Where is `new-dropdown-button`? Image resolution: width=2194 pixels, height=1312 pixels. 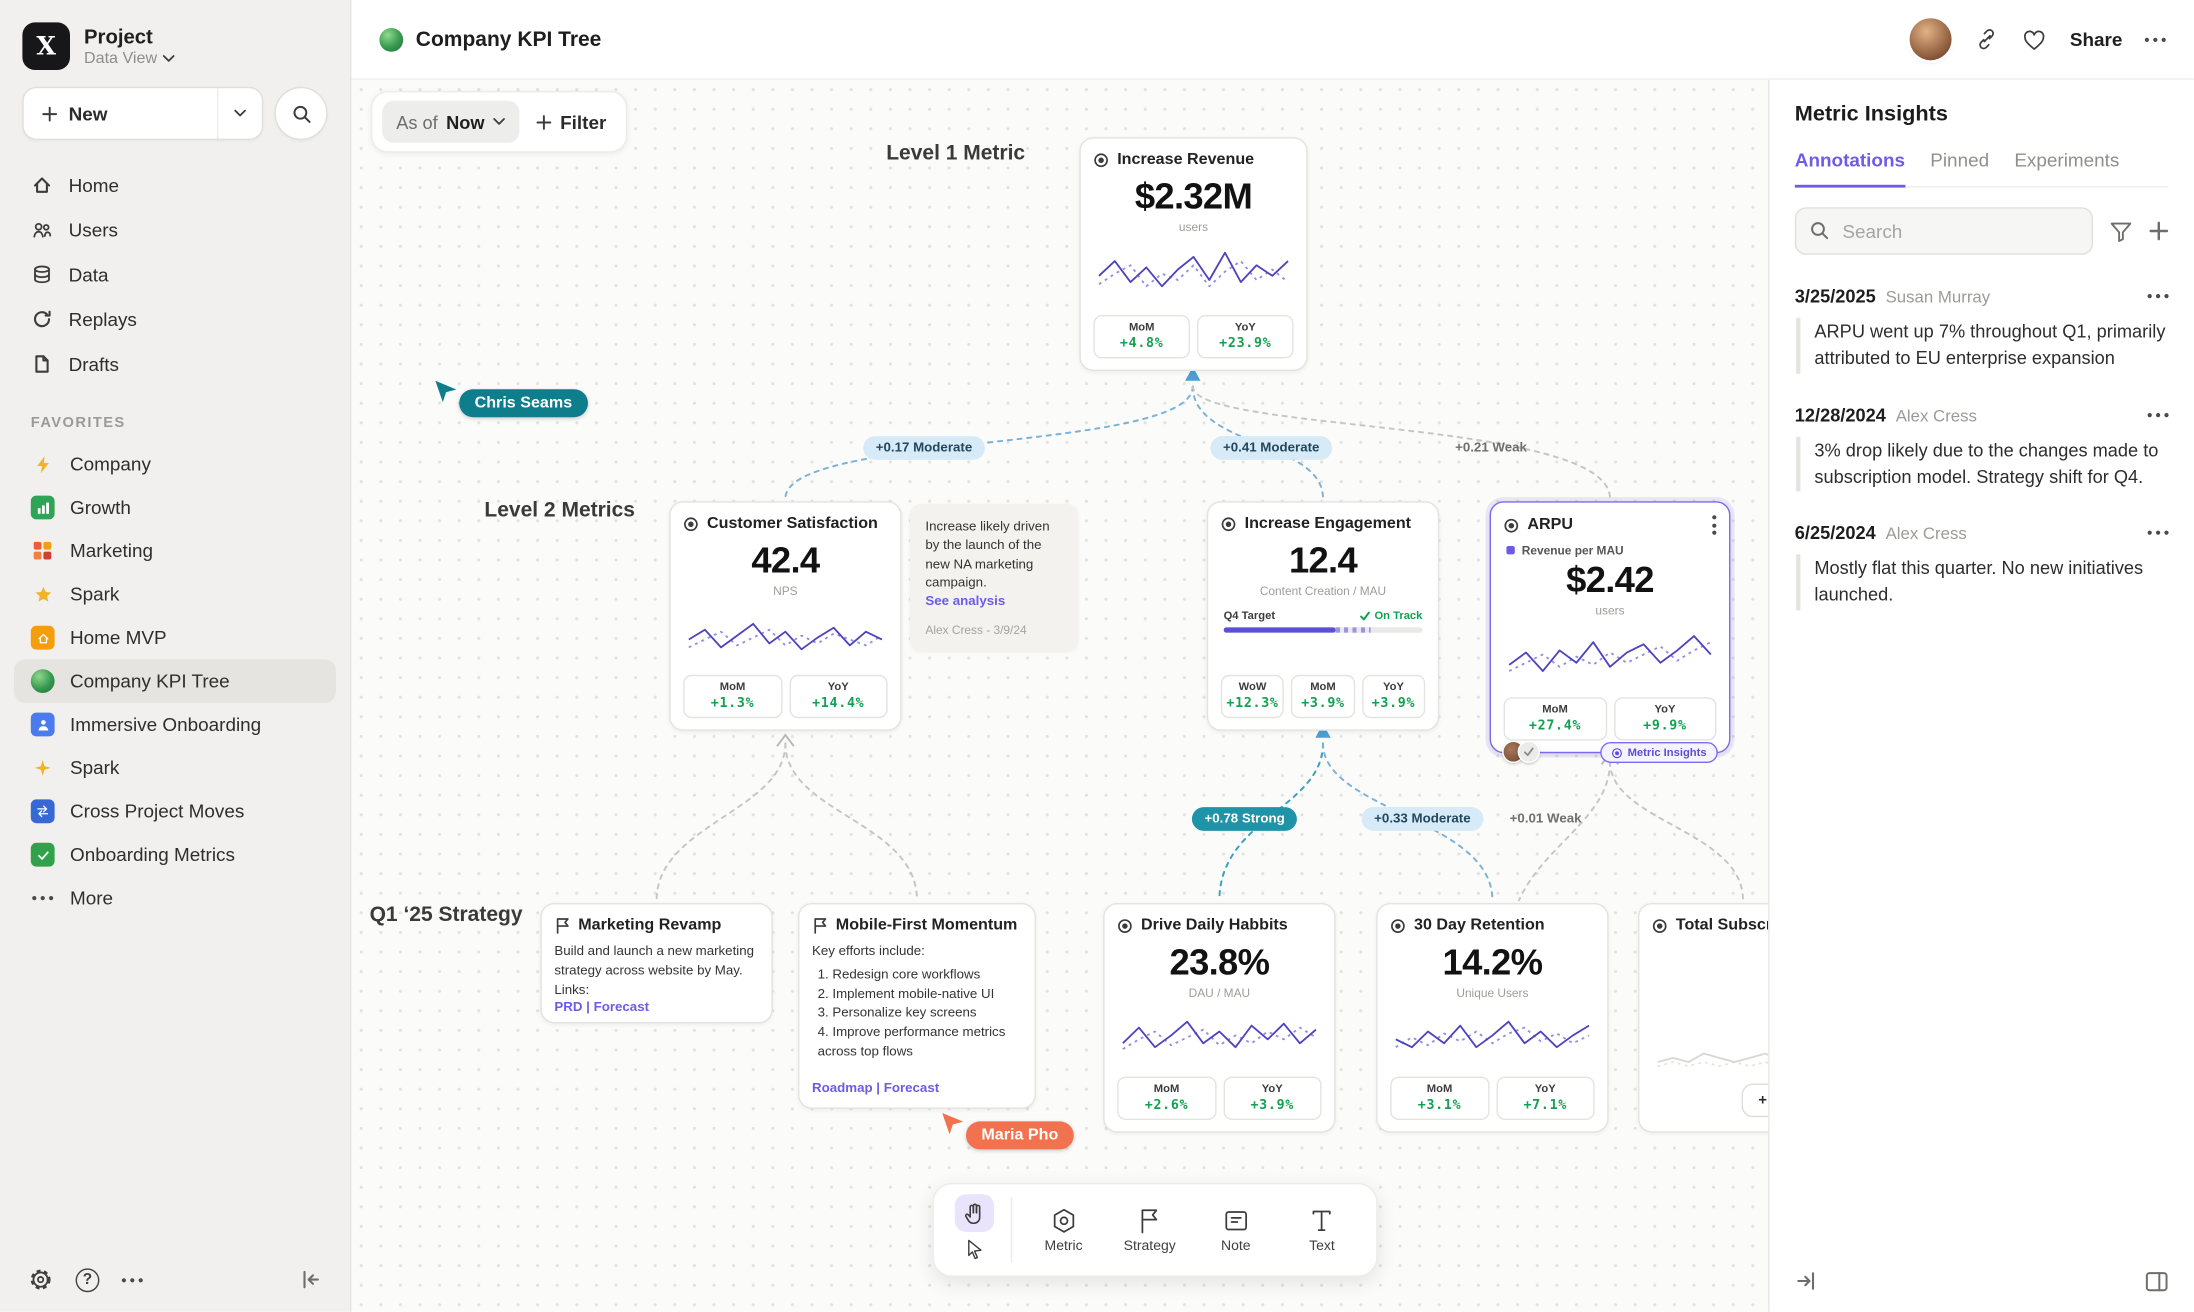
new-dropdown-button is located at coordinates (239, 113).